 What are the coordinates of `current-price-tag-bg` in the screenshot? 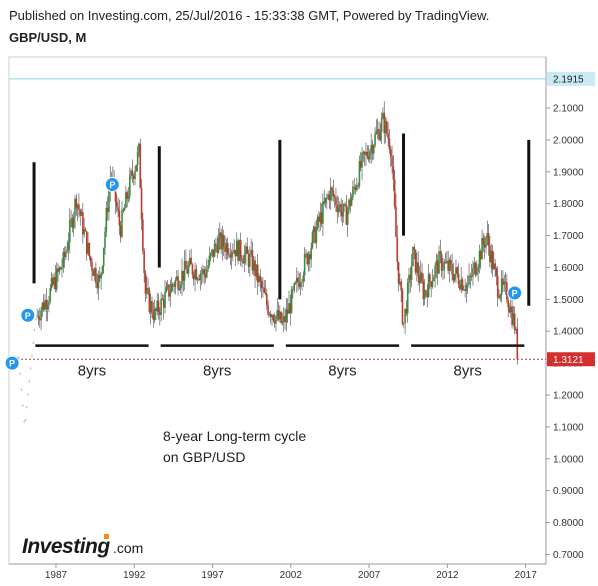 It's located at (571, 359).